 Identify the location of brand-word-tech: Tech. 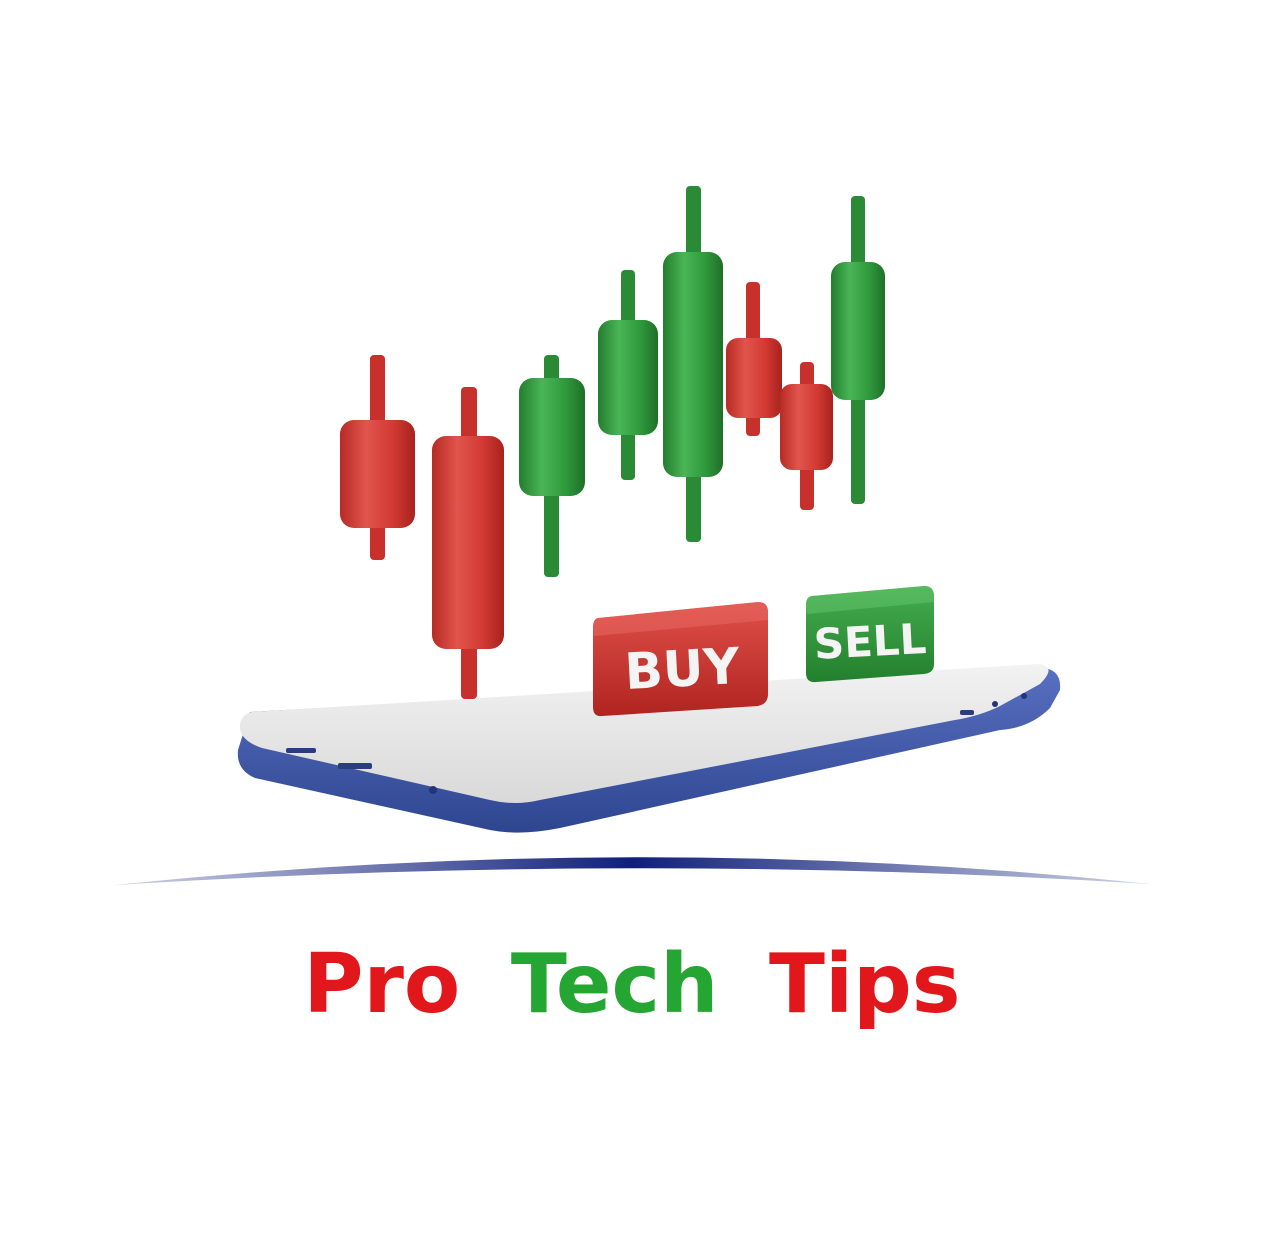
(615, 984).